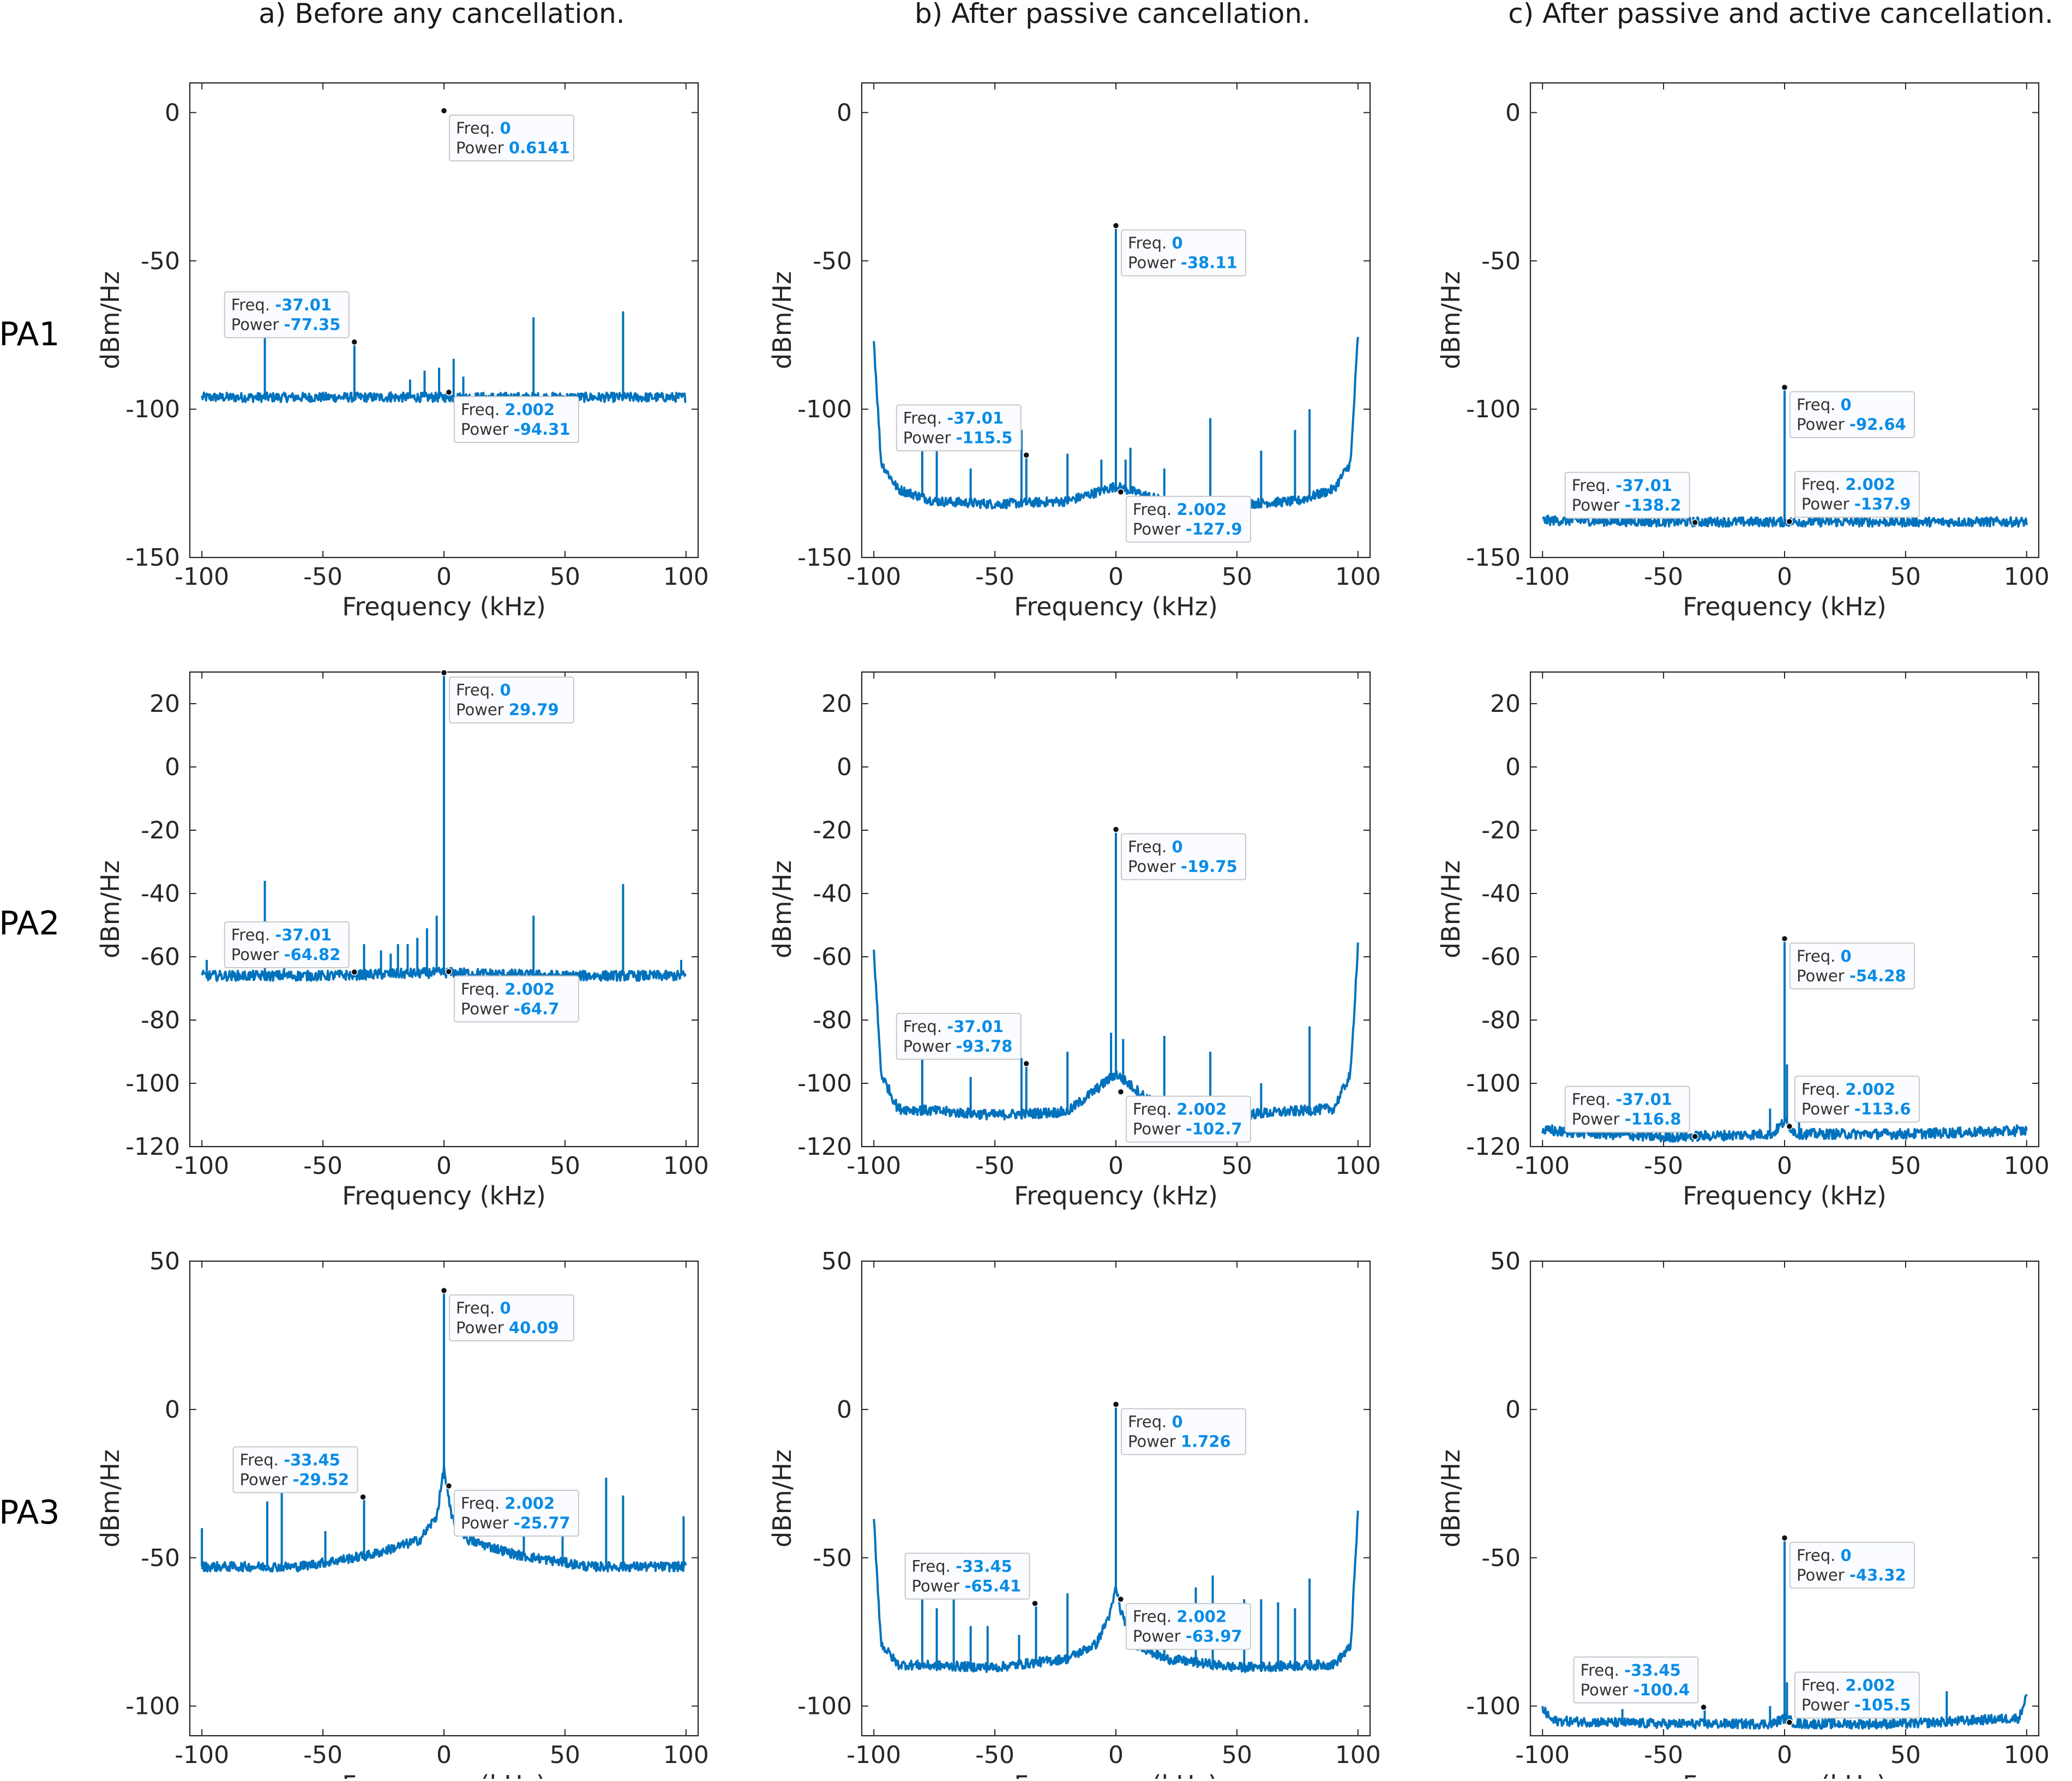 The height and width of the screenshot is (1781, 2072). I want to click on datatip: Freq. 0 Power -43.32, so click(1852, 1565).